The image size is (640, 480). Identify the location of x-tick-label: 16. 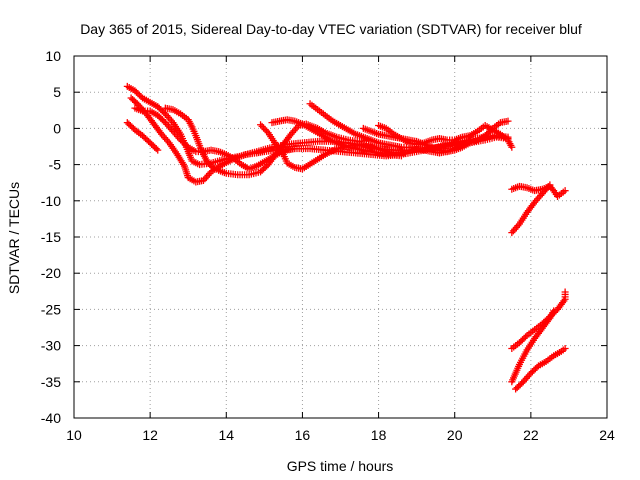
(303, 435).